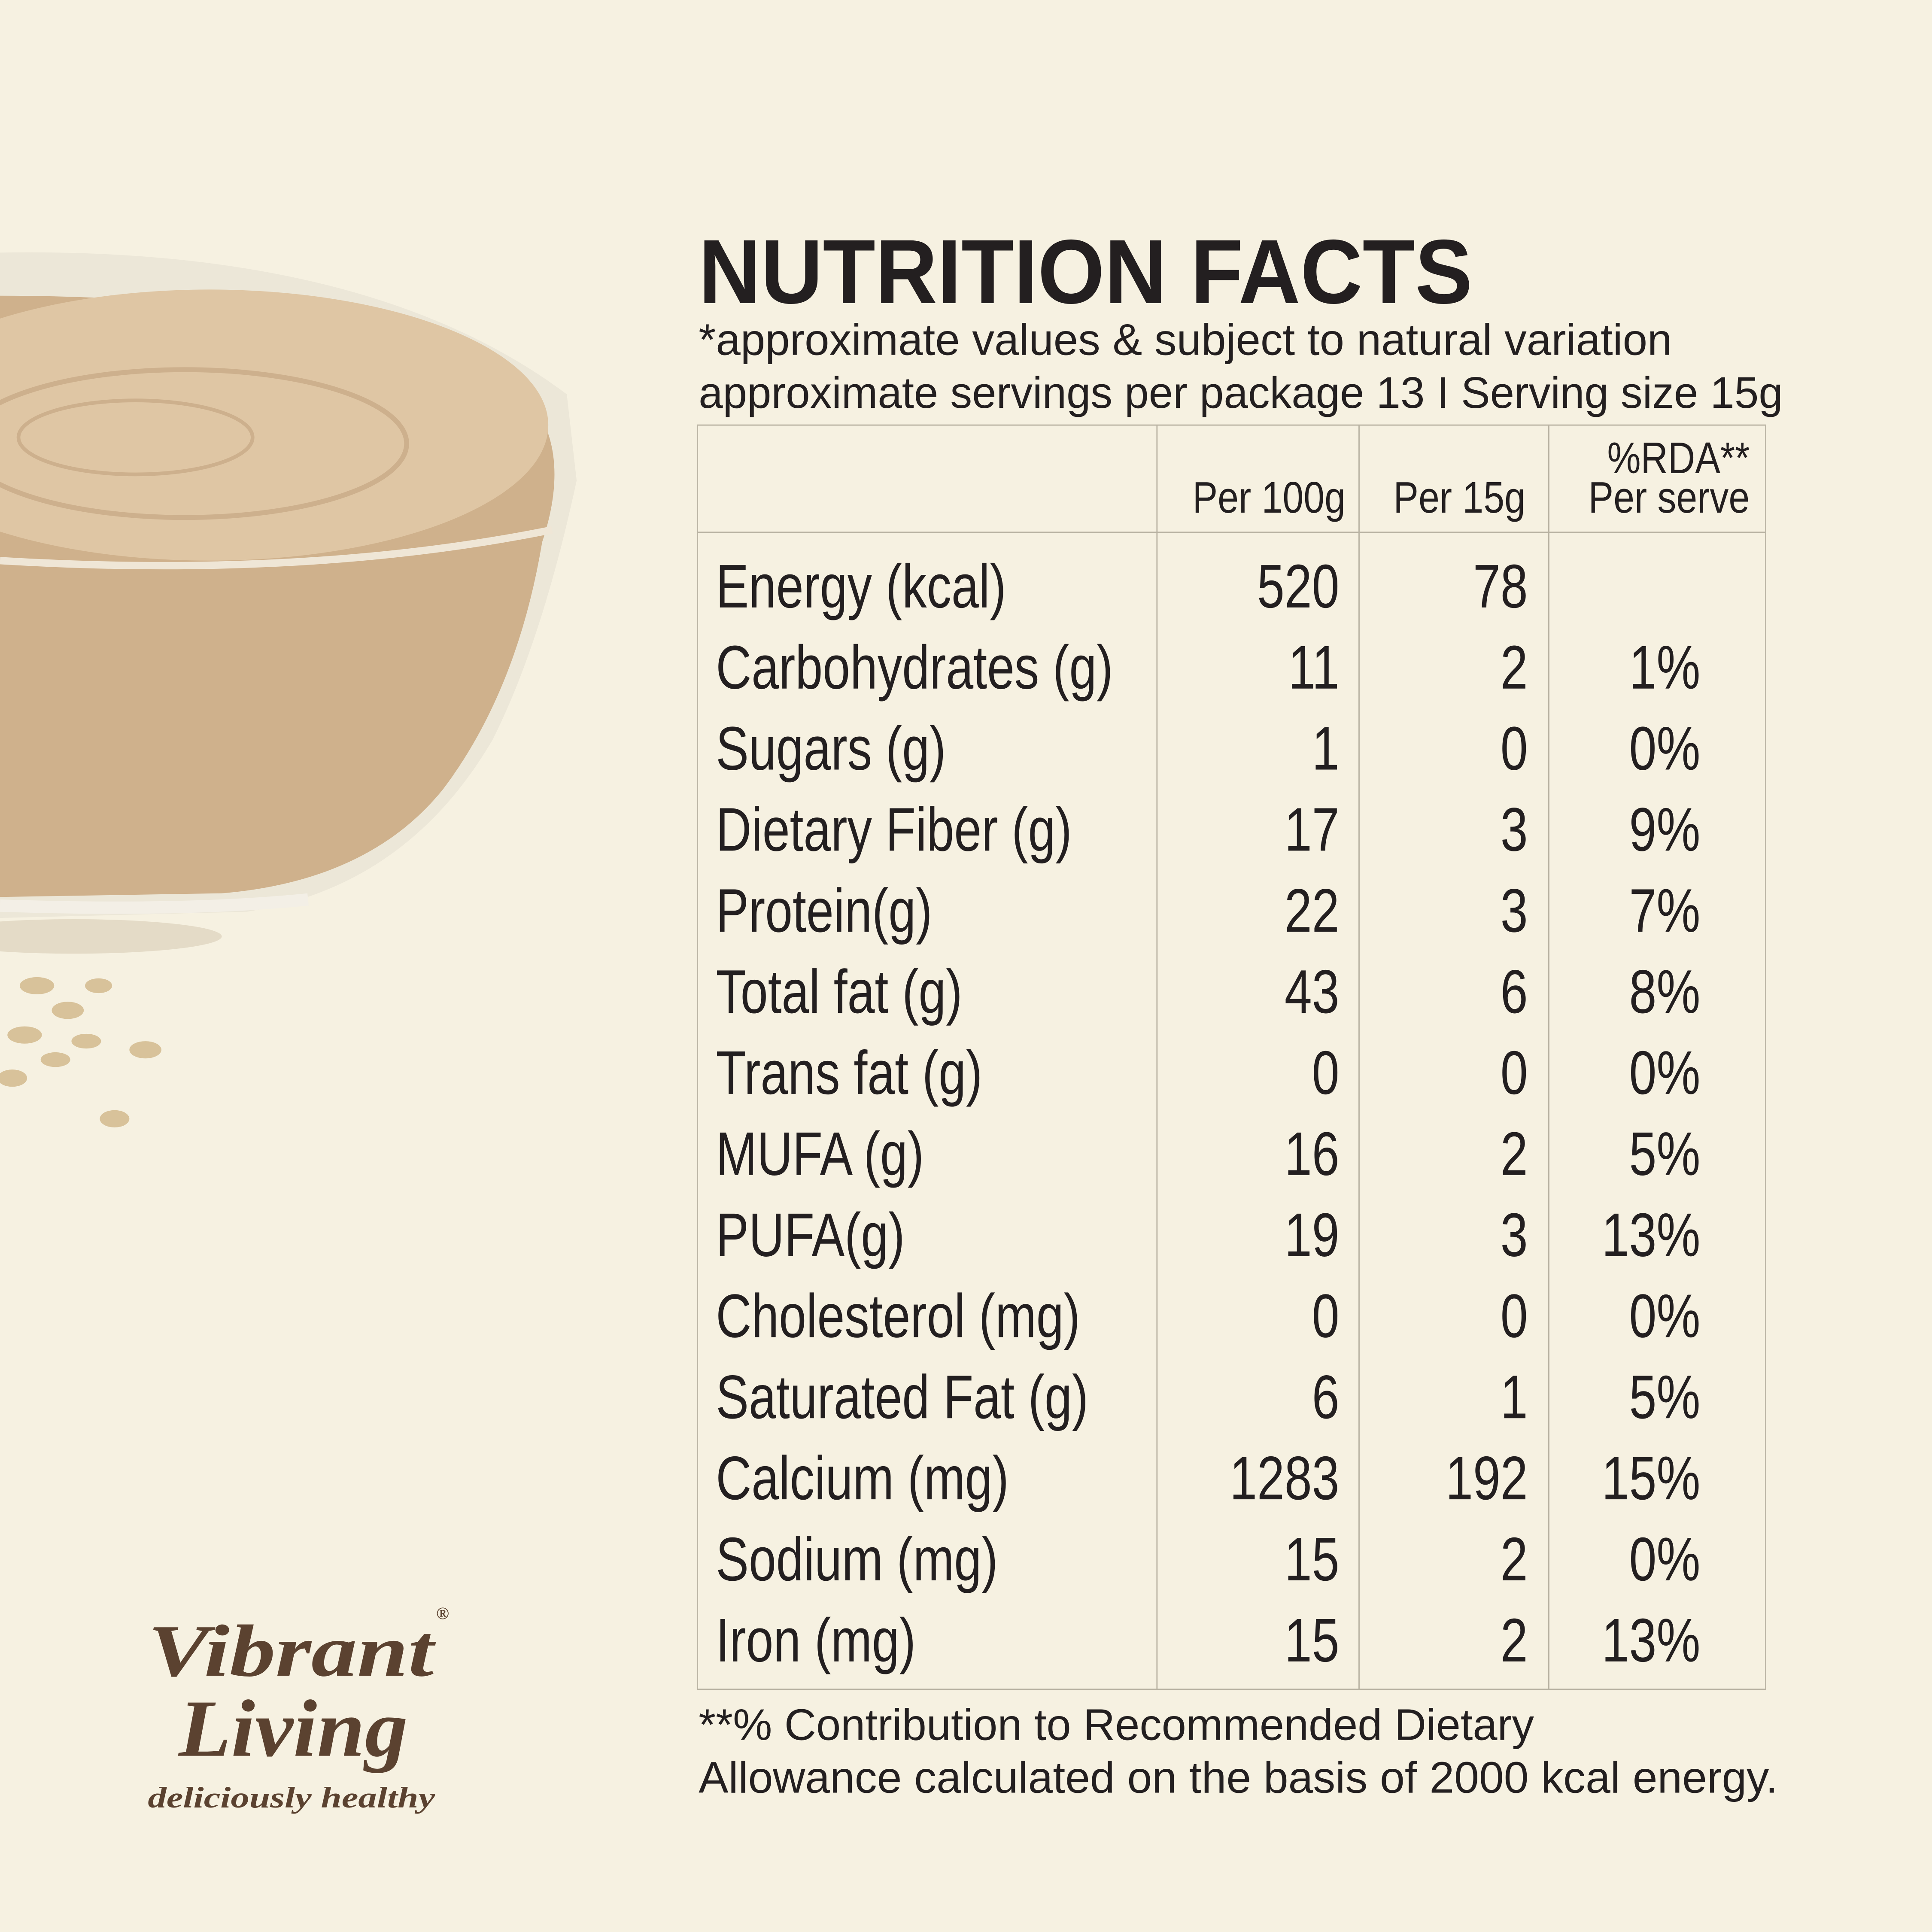  Describe the element at coordinates (898, 1316) in the screenshot. I see `nutrient-name: Cholesterol (mg)` at that location.